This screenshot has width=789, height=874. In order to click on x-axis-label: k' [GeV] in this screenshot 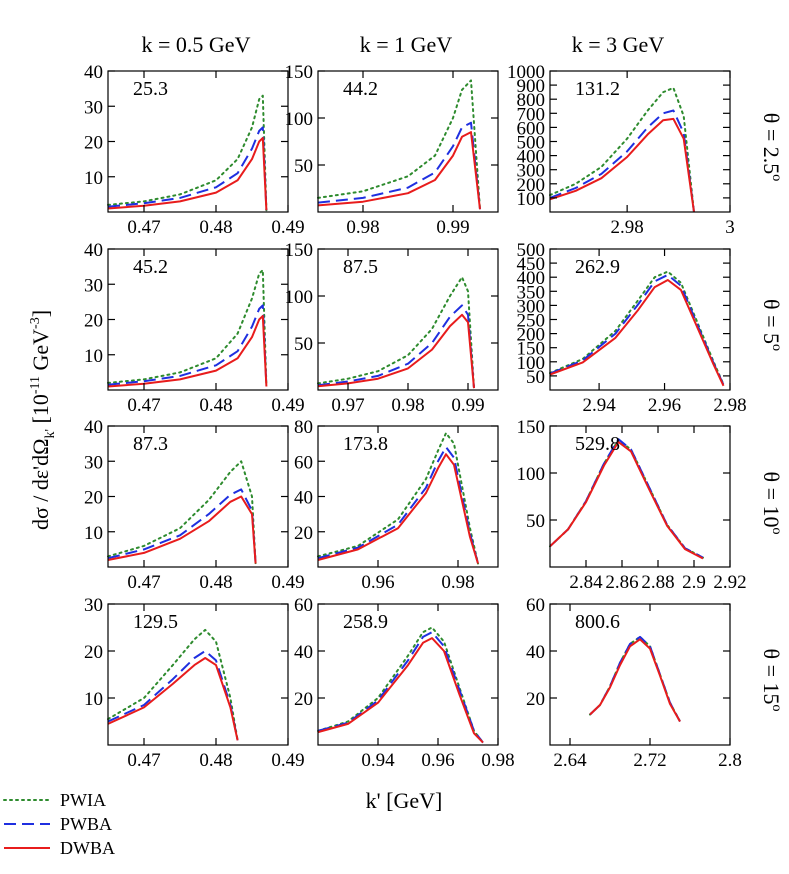, I will do `click(404, 800)`.